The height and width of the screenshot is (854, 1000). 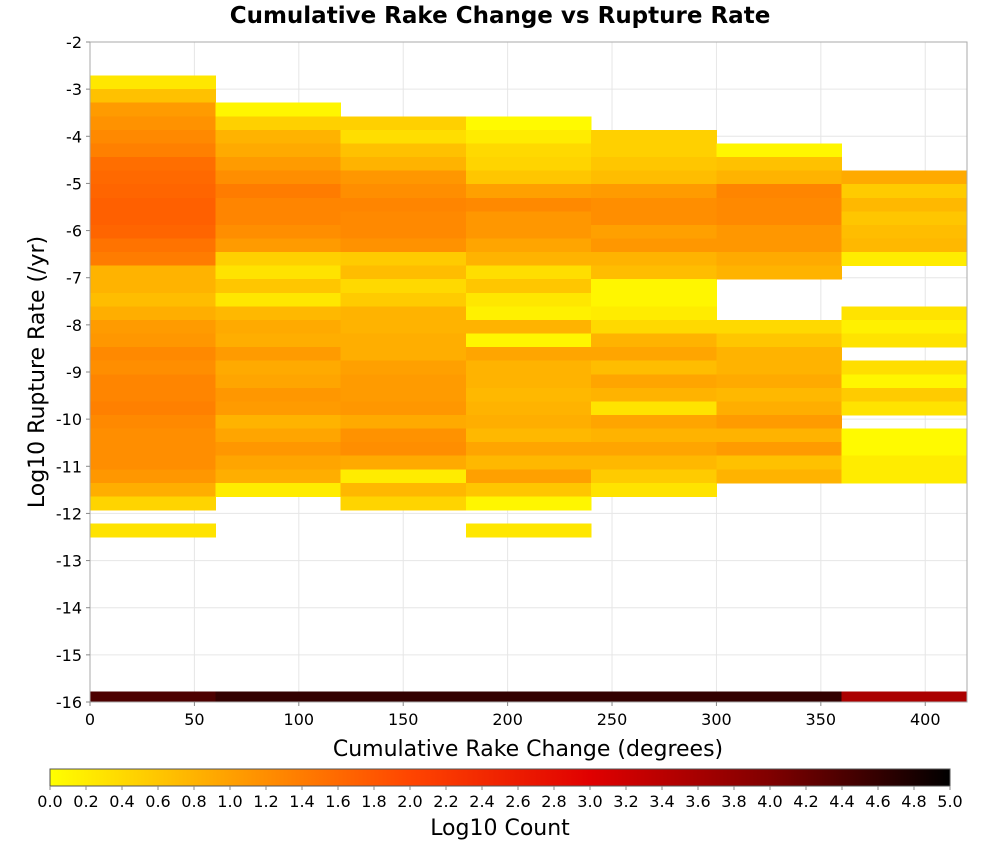 What do you see at coordinates (74, 372) in the screenshot?
I see `y-tick-label: -9` at bounding box center [74, 372].